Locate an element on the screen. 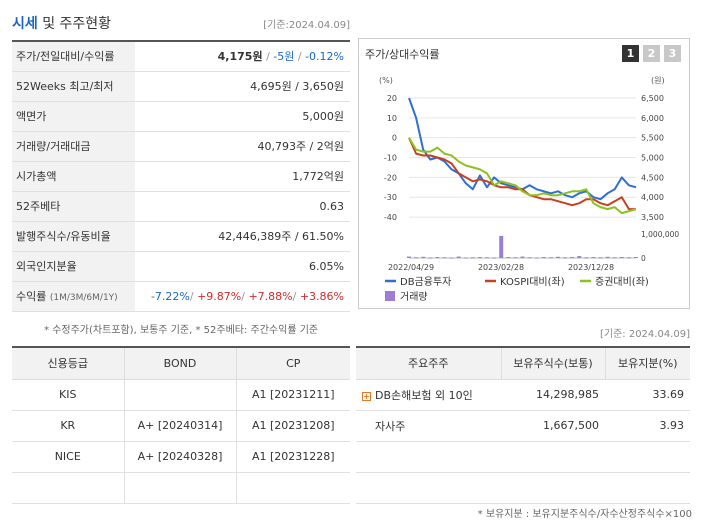 The height and width of the screenshot is (525, 702). legend-swatch is located at coordinates (390, 296).